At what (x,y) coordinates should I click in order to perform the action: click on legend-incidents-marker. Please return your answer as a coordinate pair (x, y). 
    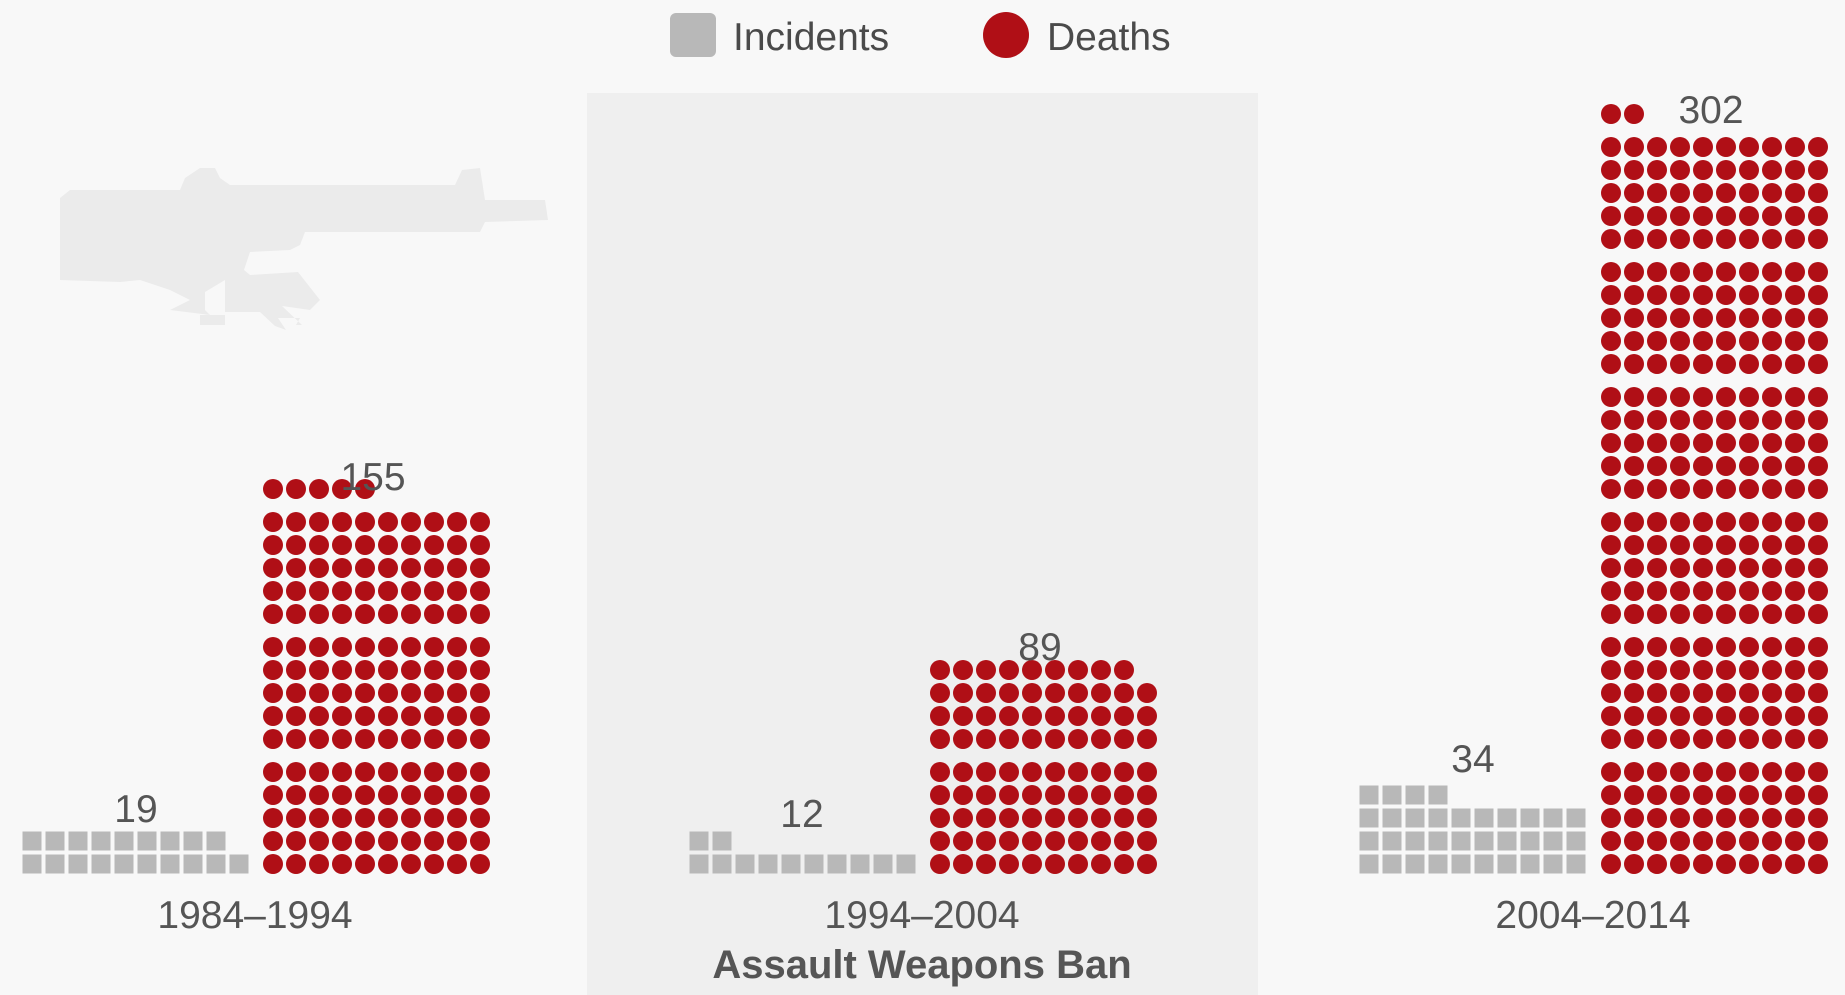
    Looking at the image, I should click on (693, 35).